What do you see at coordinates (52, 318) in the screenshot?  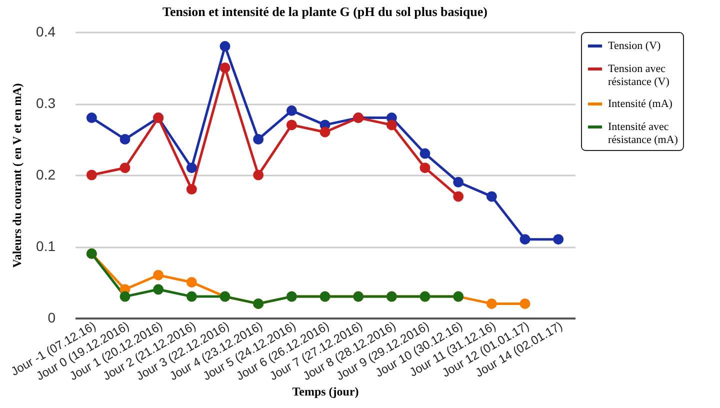 I see `y-tick-label: 0` at bounding box center [52, 318].